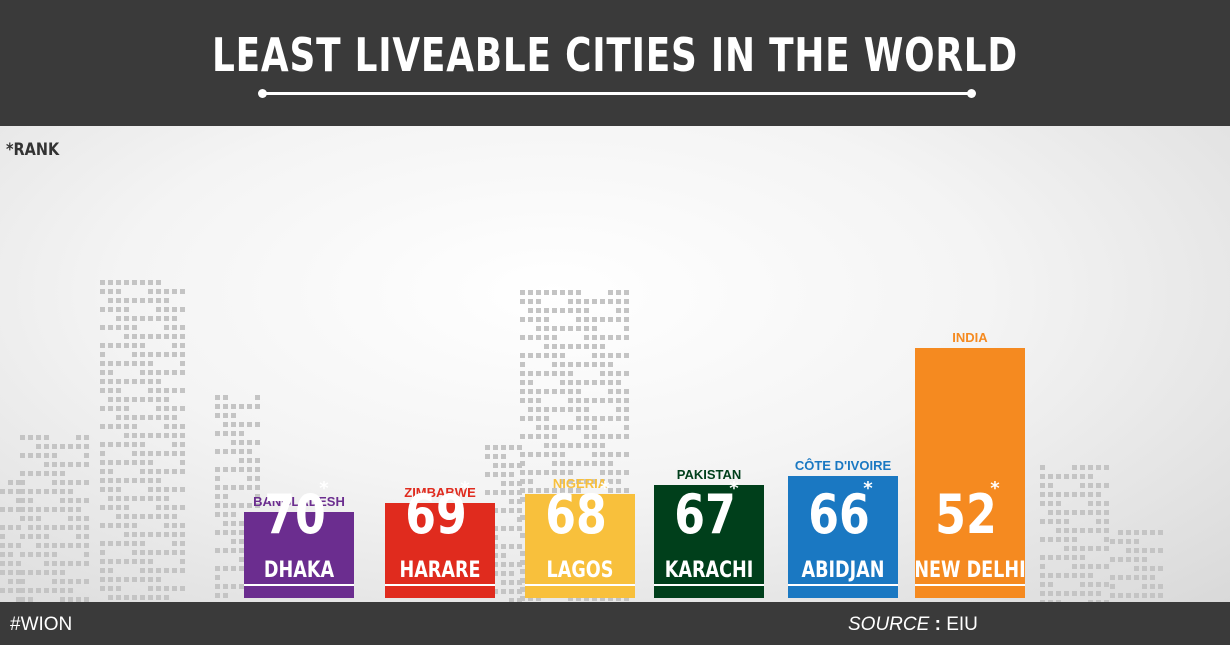 The width and height of the screenshot is (1230, 645). What do you see at coordinates (580, 483) in the screenshot?
I see `country-label: NIGERIA` at bounding box center [580, 483].